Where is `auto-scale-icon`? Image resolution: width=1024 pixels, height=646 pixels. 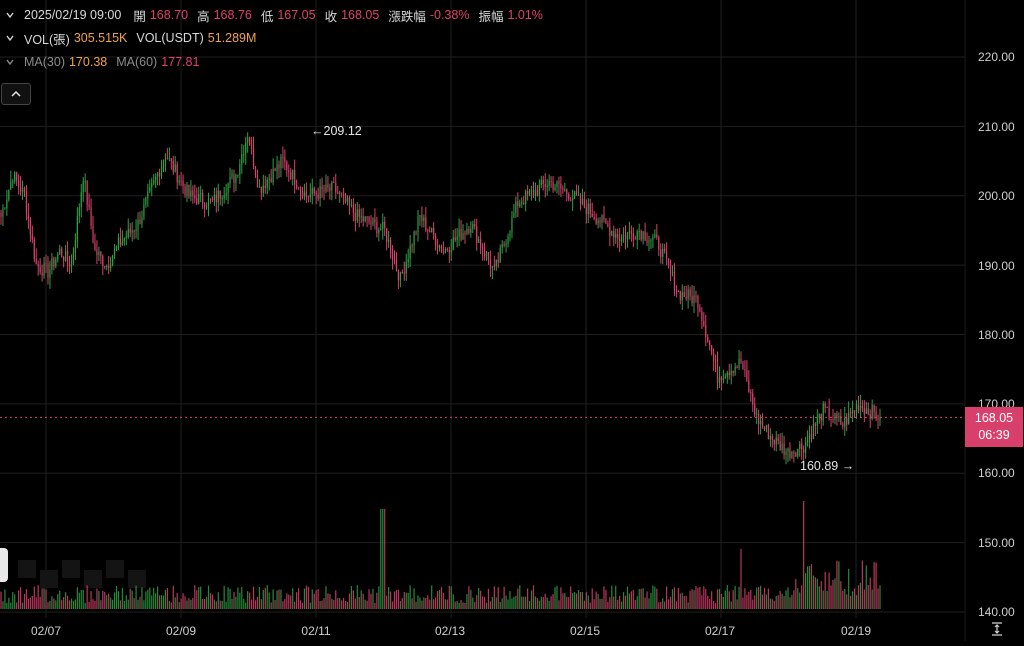
auto-scale-icon is located at coordinates (997, 629).